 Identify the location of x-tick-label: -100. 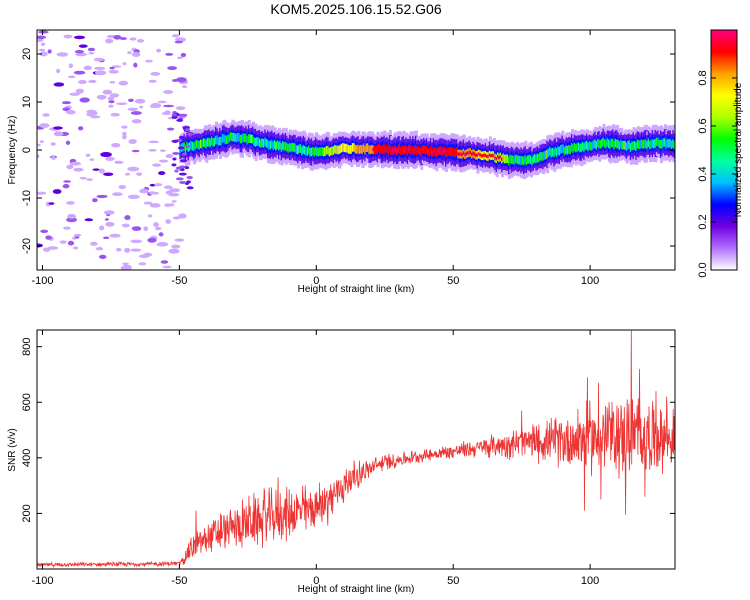
(42, 281).